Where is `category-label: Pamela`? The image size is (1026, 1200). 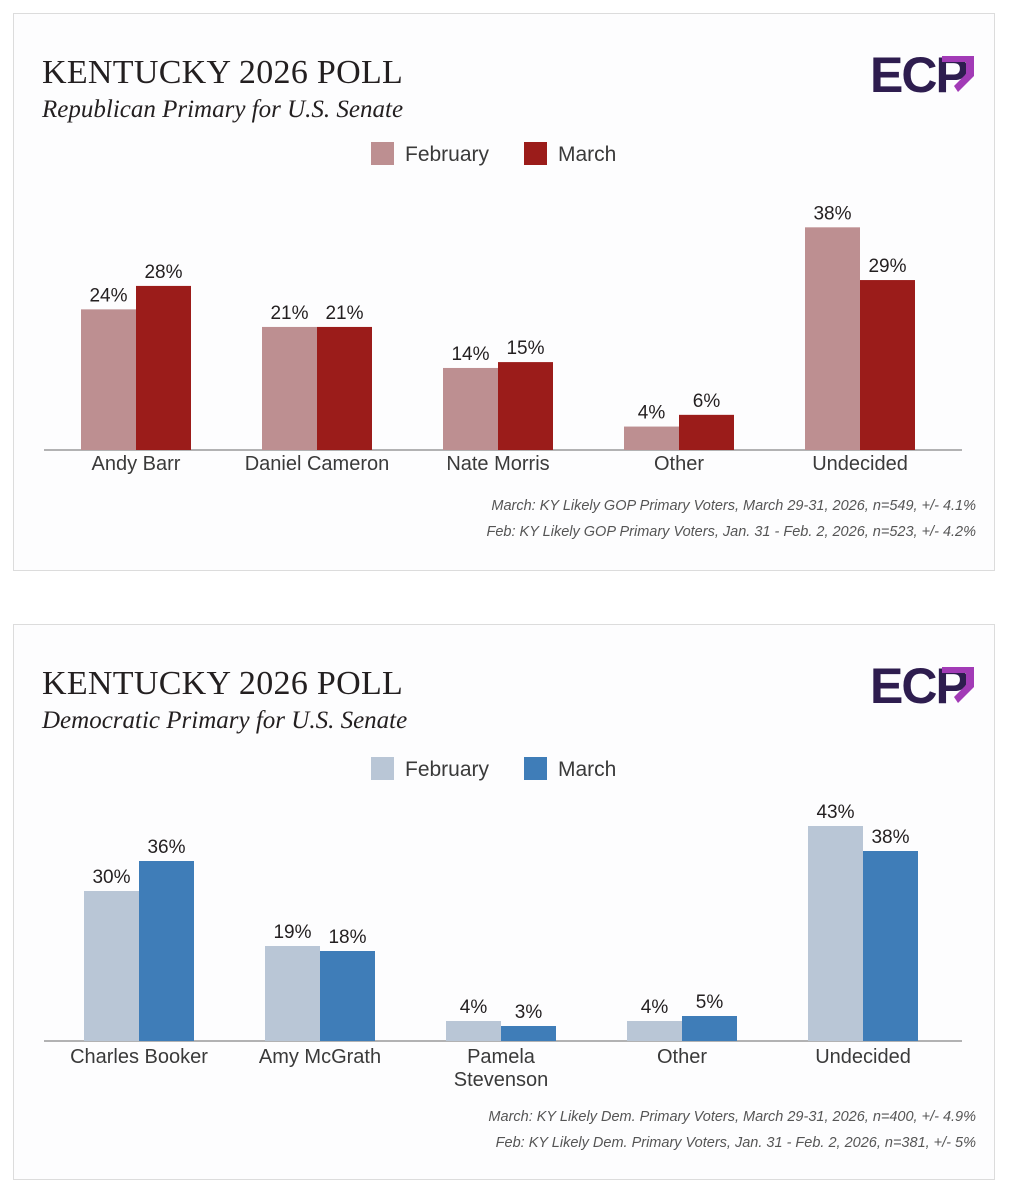
category-label: Pamela is located at coordinates (501, 1057).